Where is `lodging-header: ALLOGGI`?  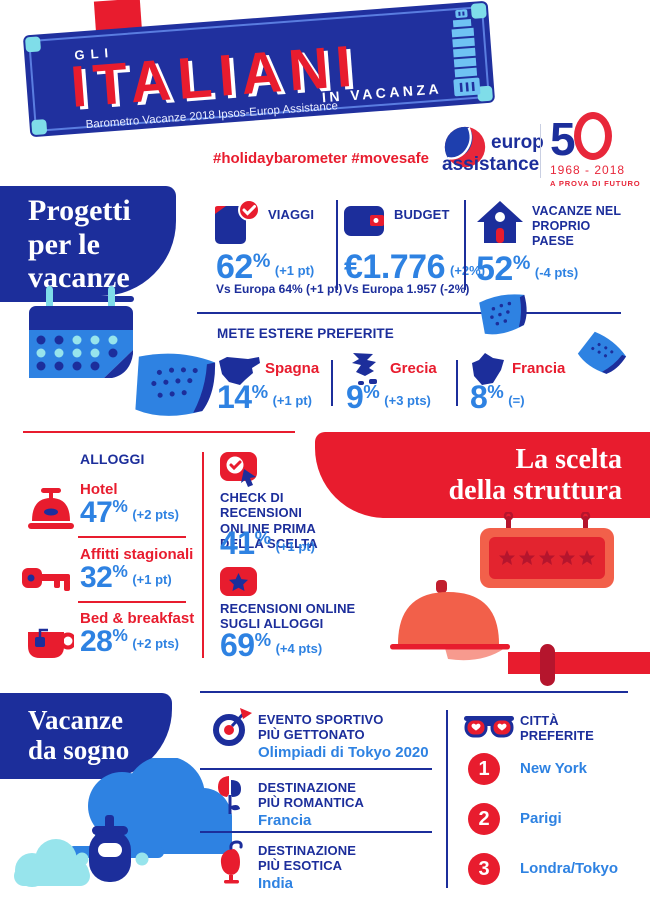
lodging-header: ALLOGGI is located at coordinates (112, 459).